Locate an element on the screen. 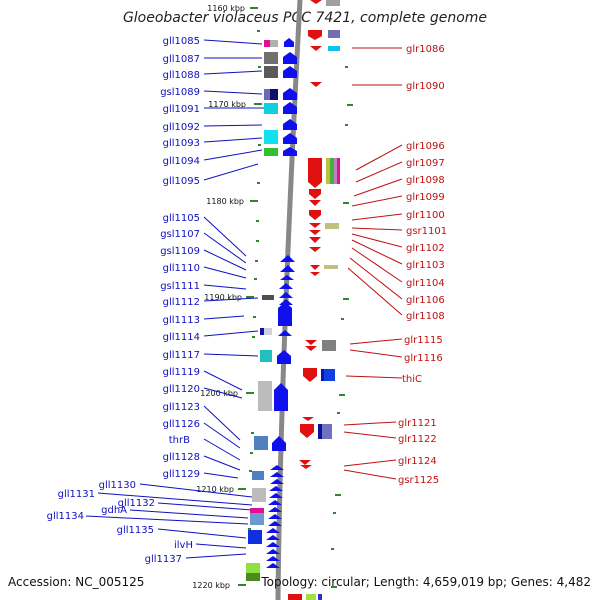 The image size is (600, 600). gene-label: gll1088 is located at coordinates (181, 75).